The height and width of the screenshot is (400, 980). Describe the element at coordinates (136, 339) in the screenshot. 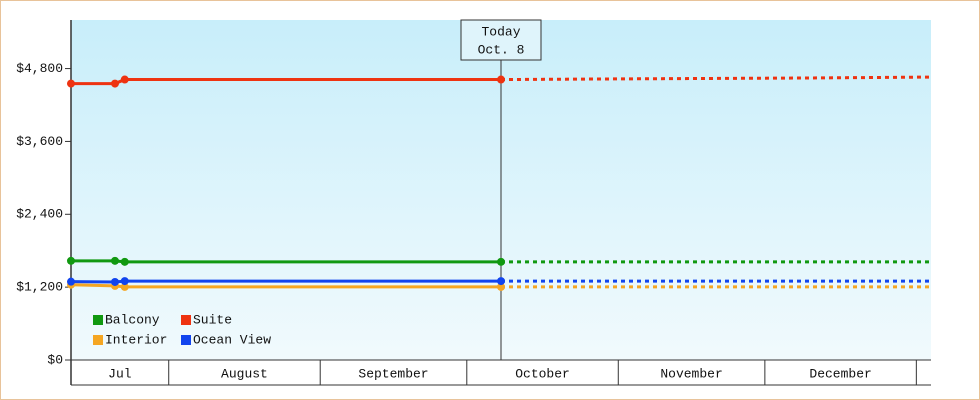

I see `legend-label: Interior` at that location.